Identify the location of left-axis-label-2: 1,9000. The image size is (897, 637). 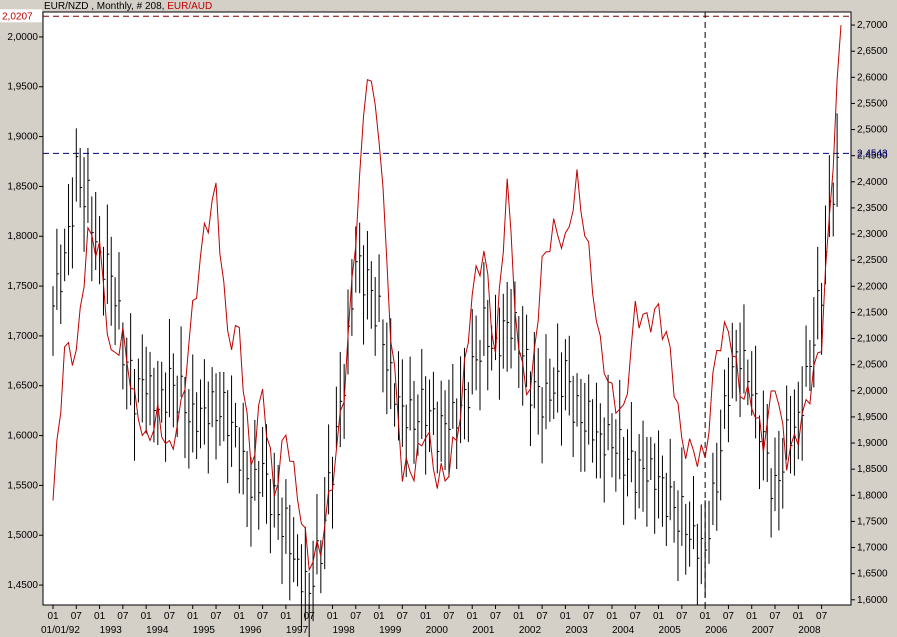
(22, 137).